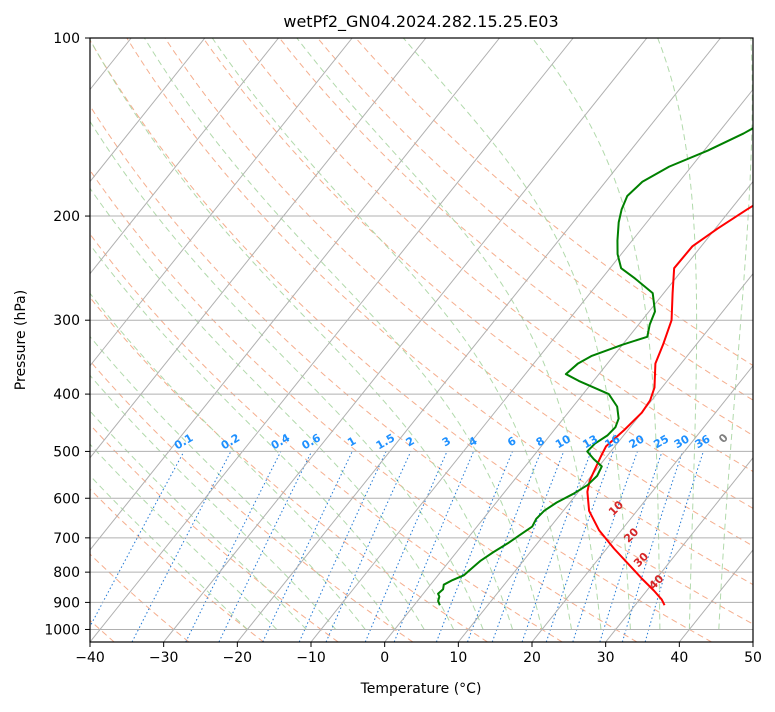 The height and width of the screenshot is (712, 775). I want to click on y-tick-label: 400, so click(66, 395).